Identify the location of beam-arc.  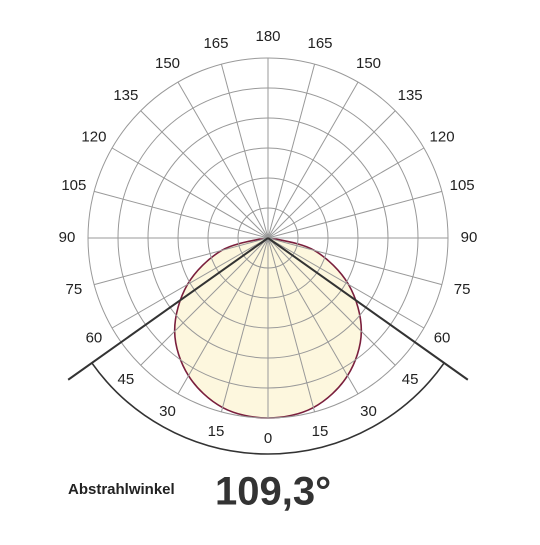
(268, 408).